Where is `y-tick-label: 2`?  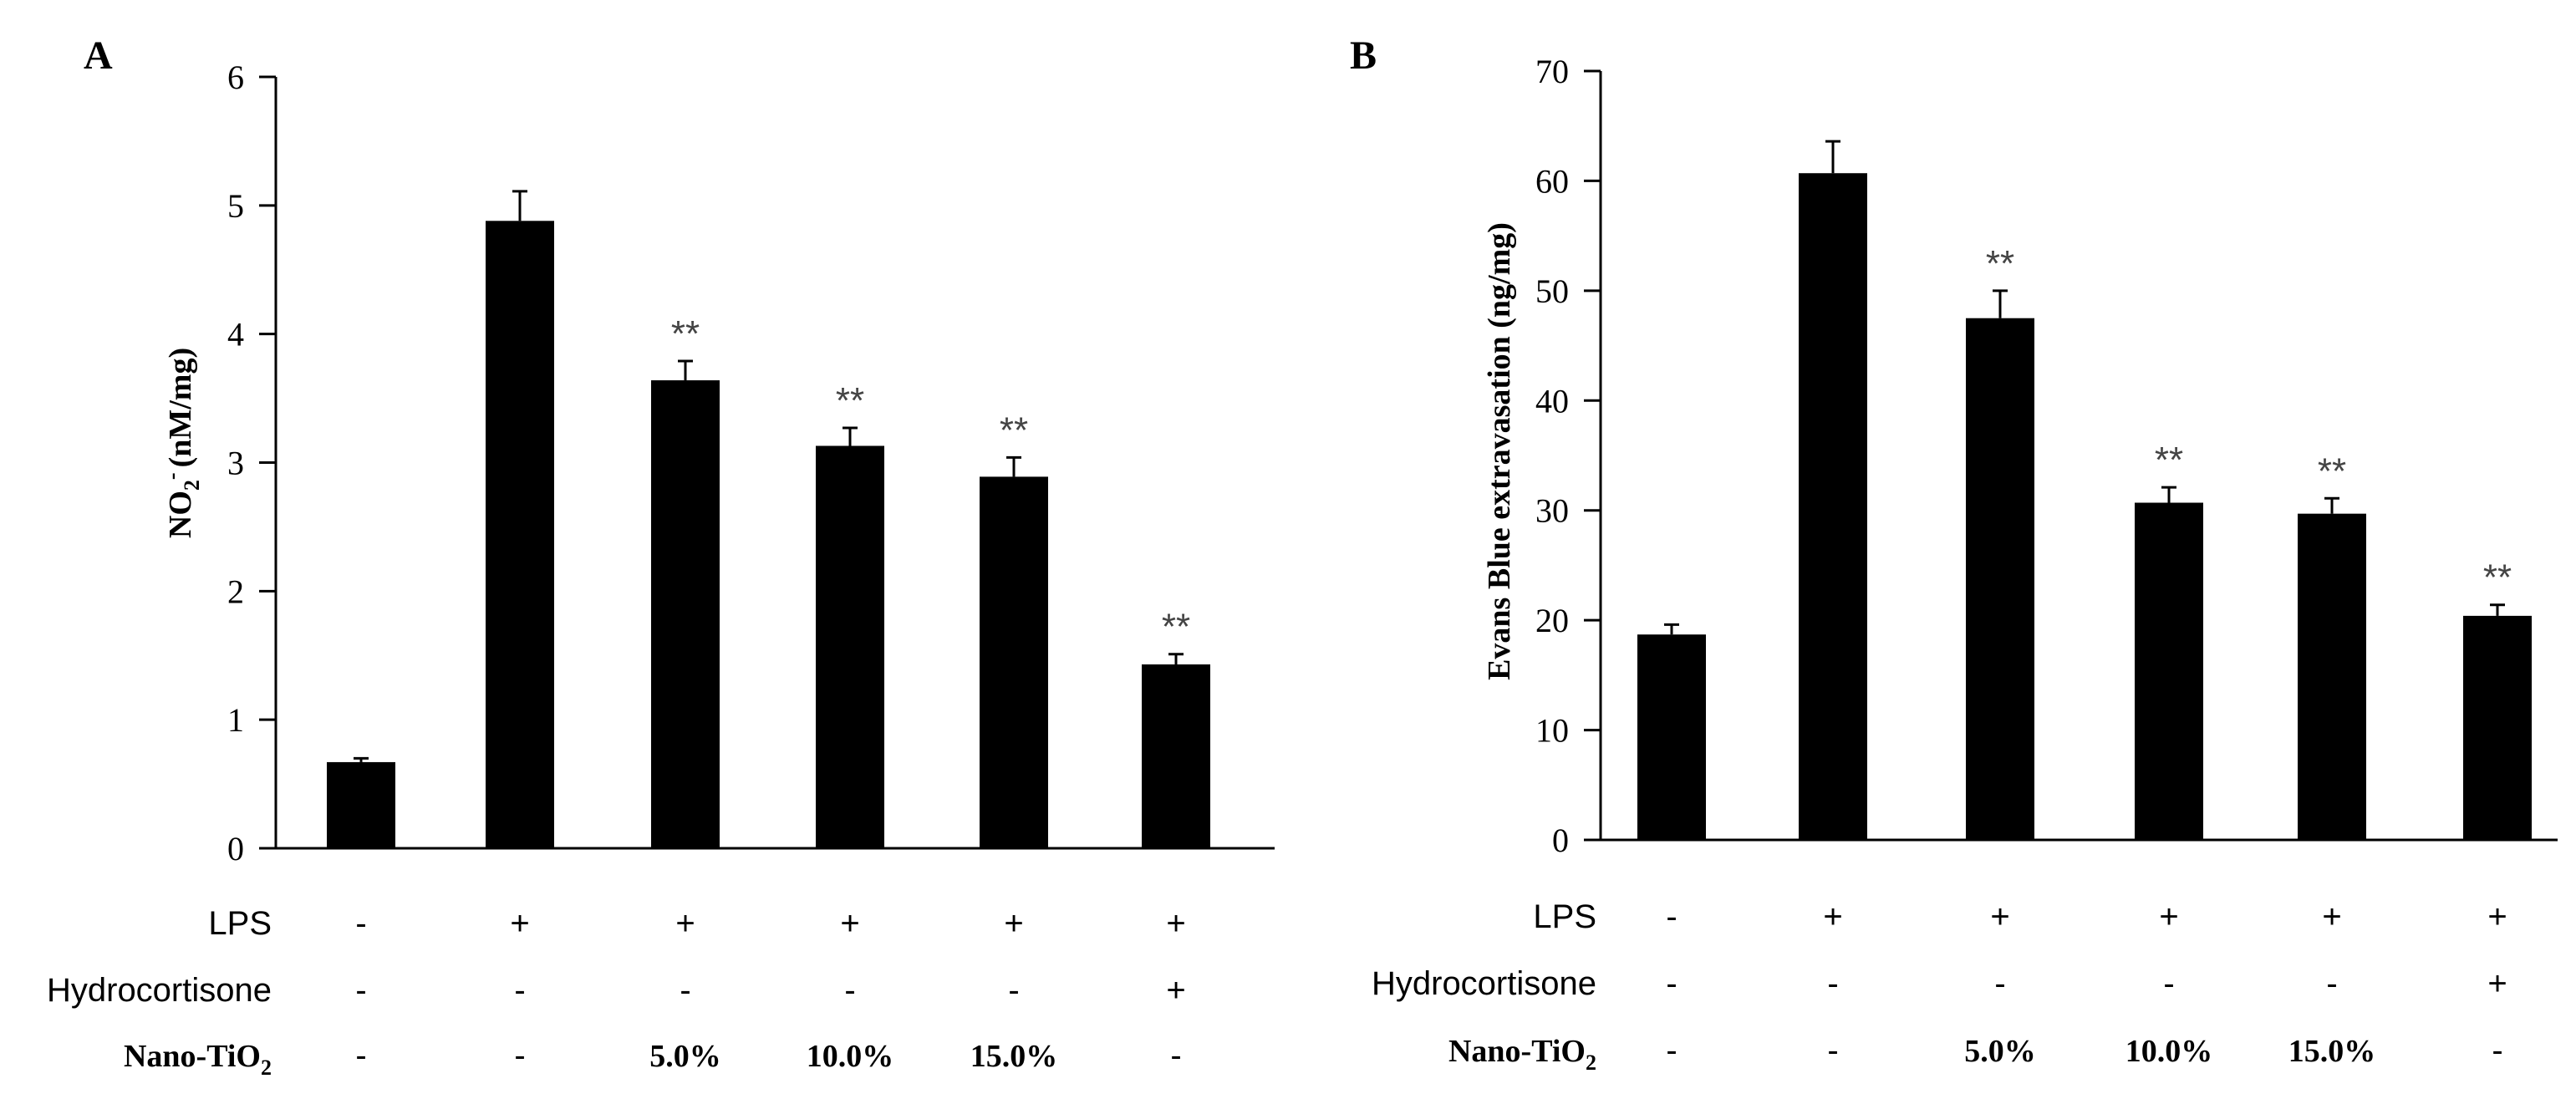 y-tick-label: 2 is located at coordinates (235, 591).